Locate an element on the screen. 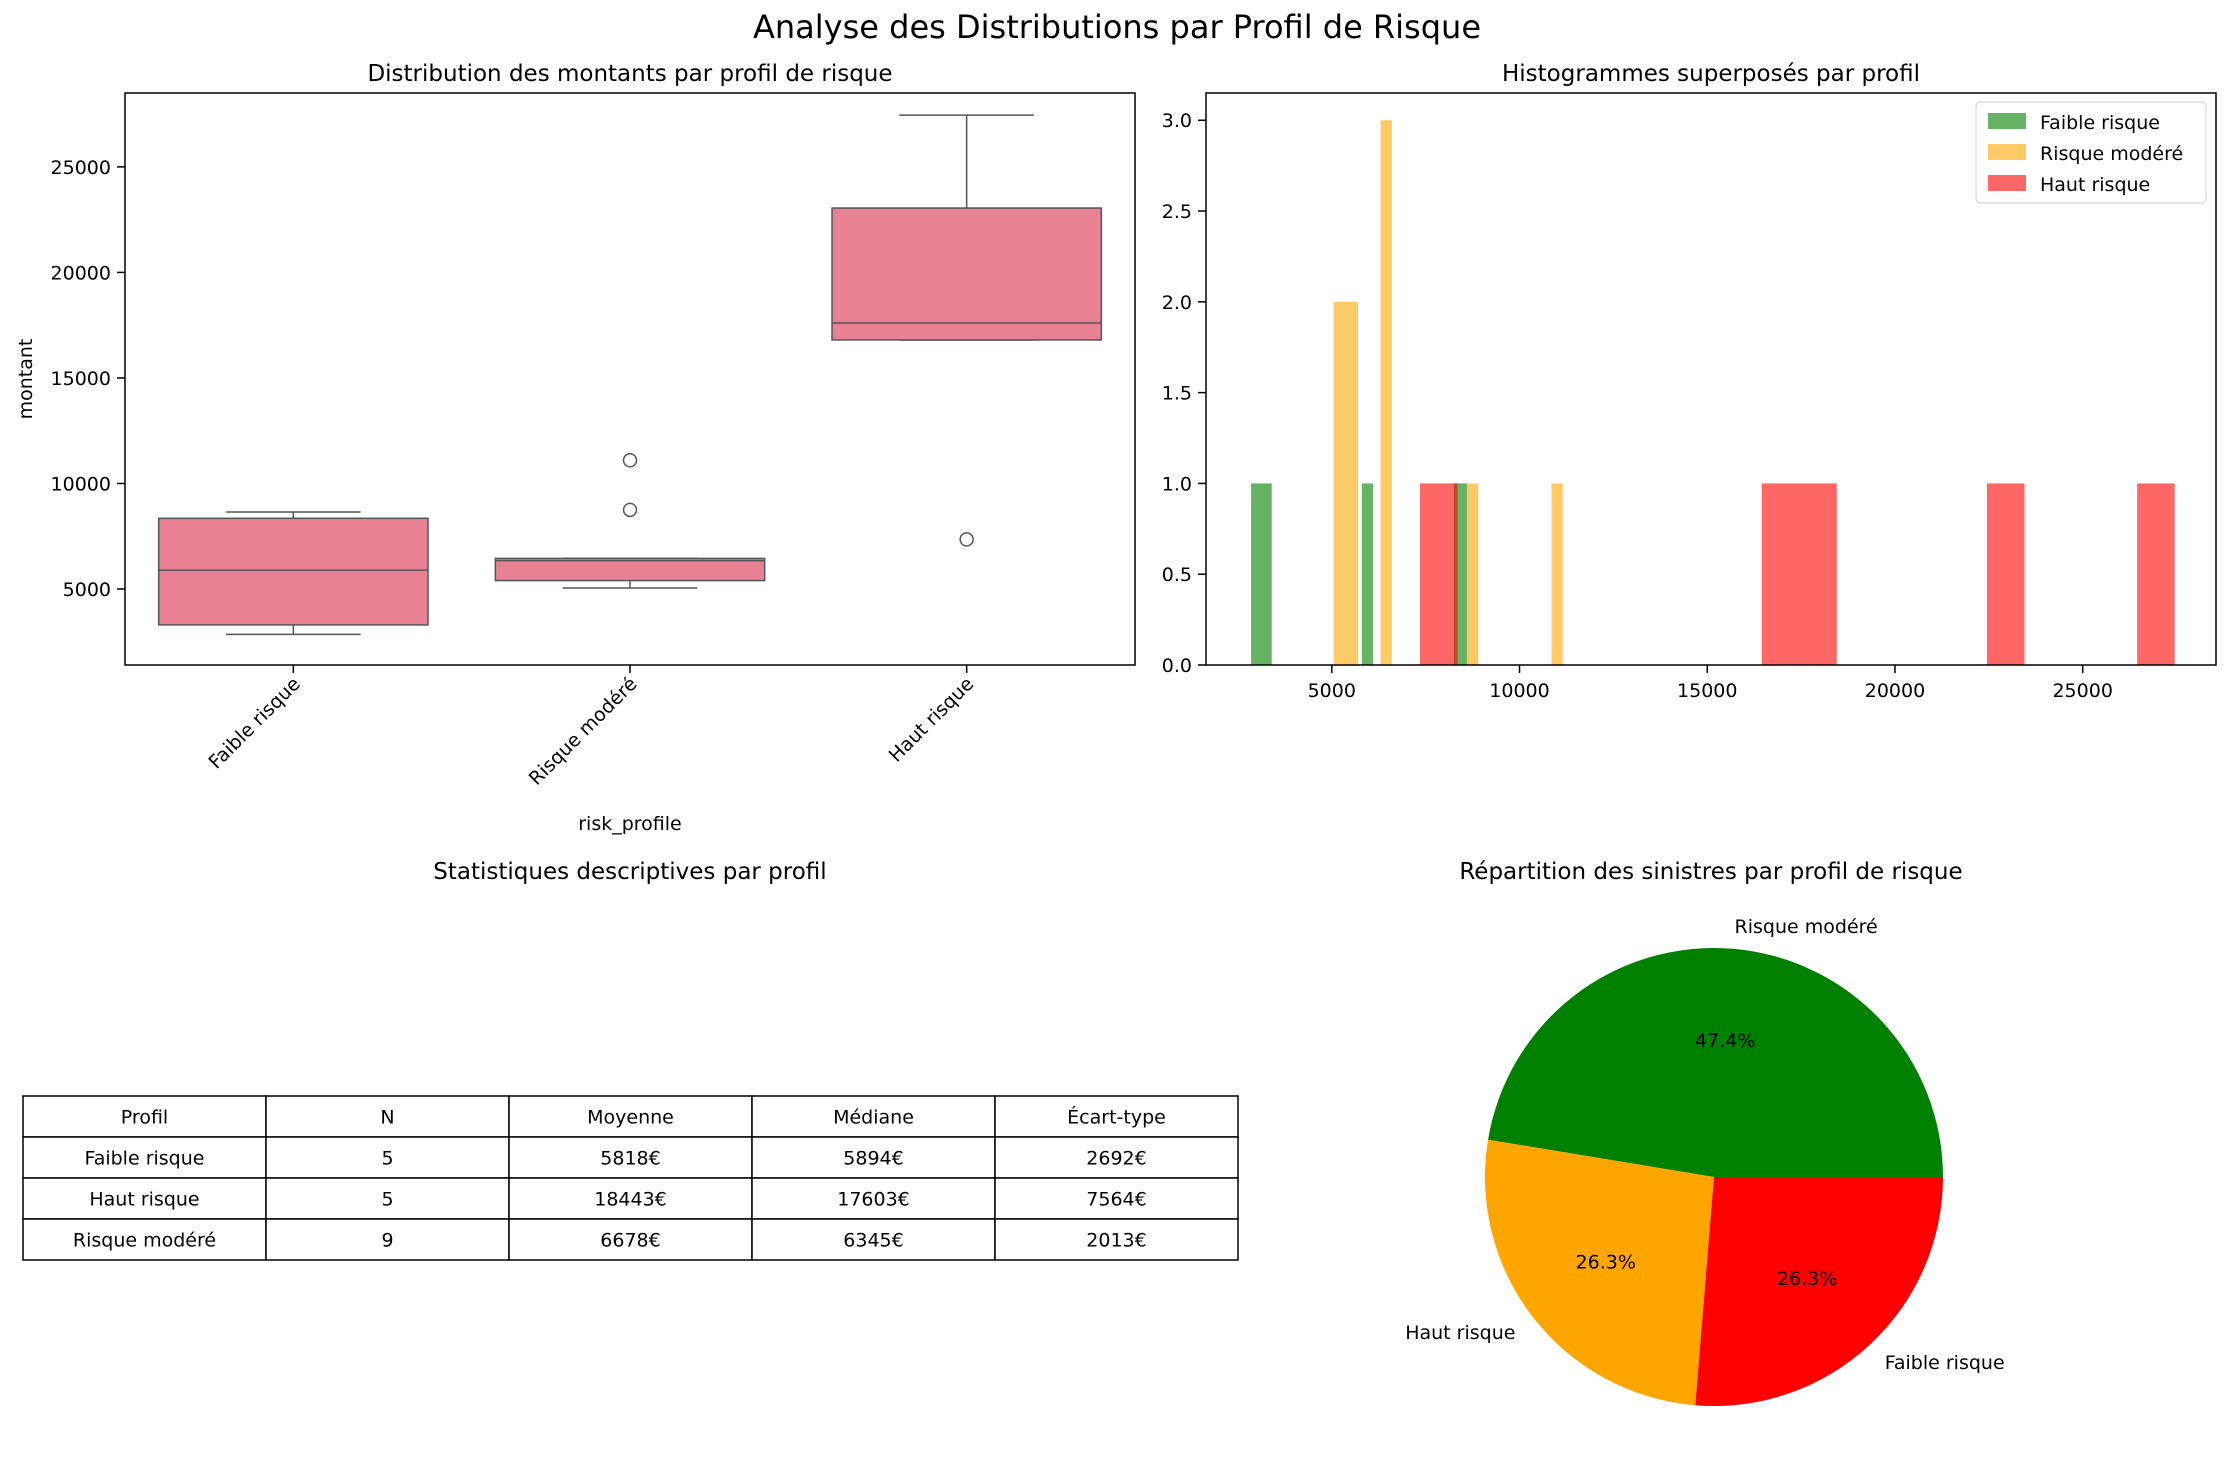  pie-slice-label: Risque modéré is located at coordinates (1806, 927).